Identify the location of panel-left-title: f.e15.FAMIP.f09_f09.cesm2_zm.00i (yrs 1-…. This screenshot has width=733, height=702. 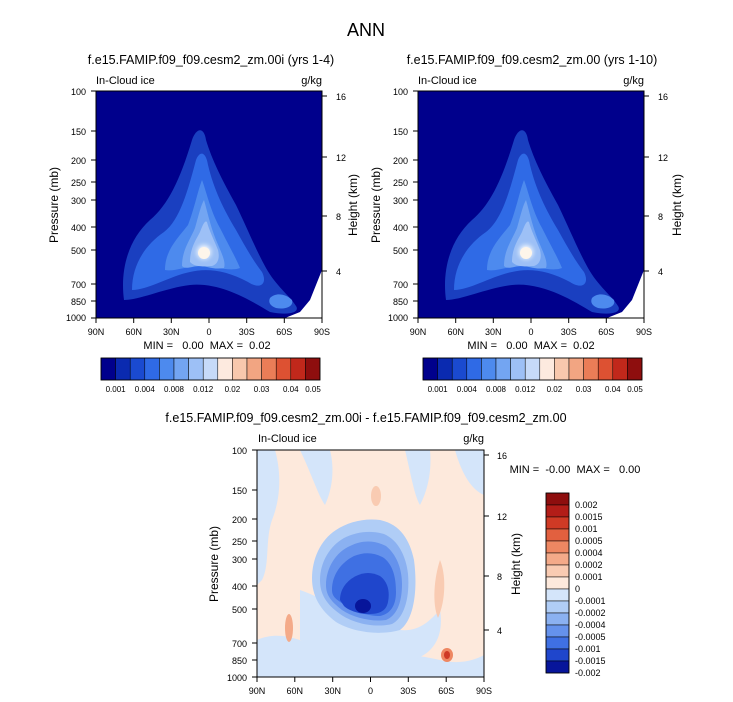
(211, 60).